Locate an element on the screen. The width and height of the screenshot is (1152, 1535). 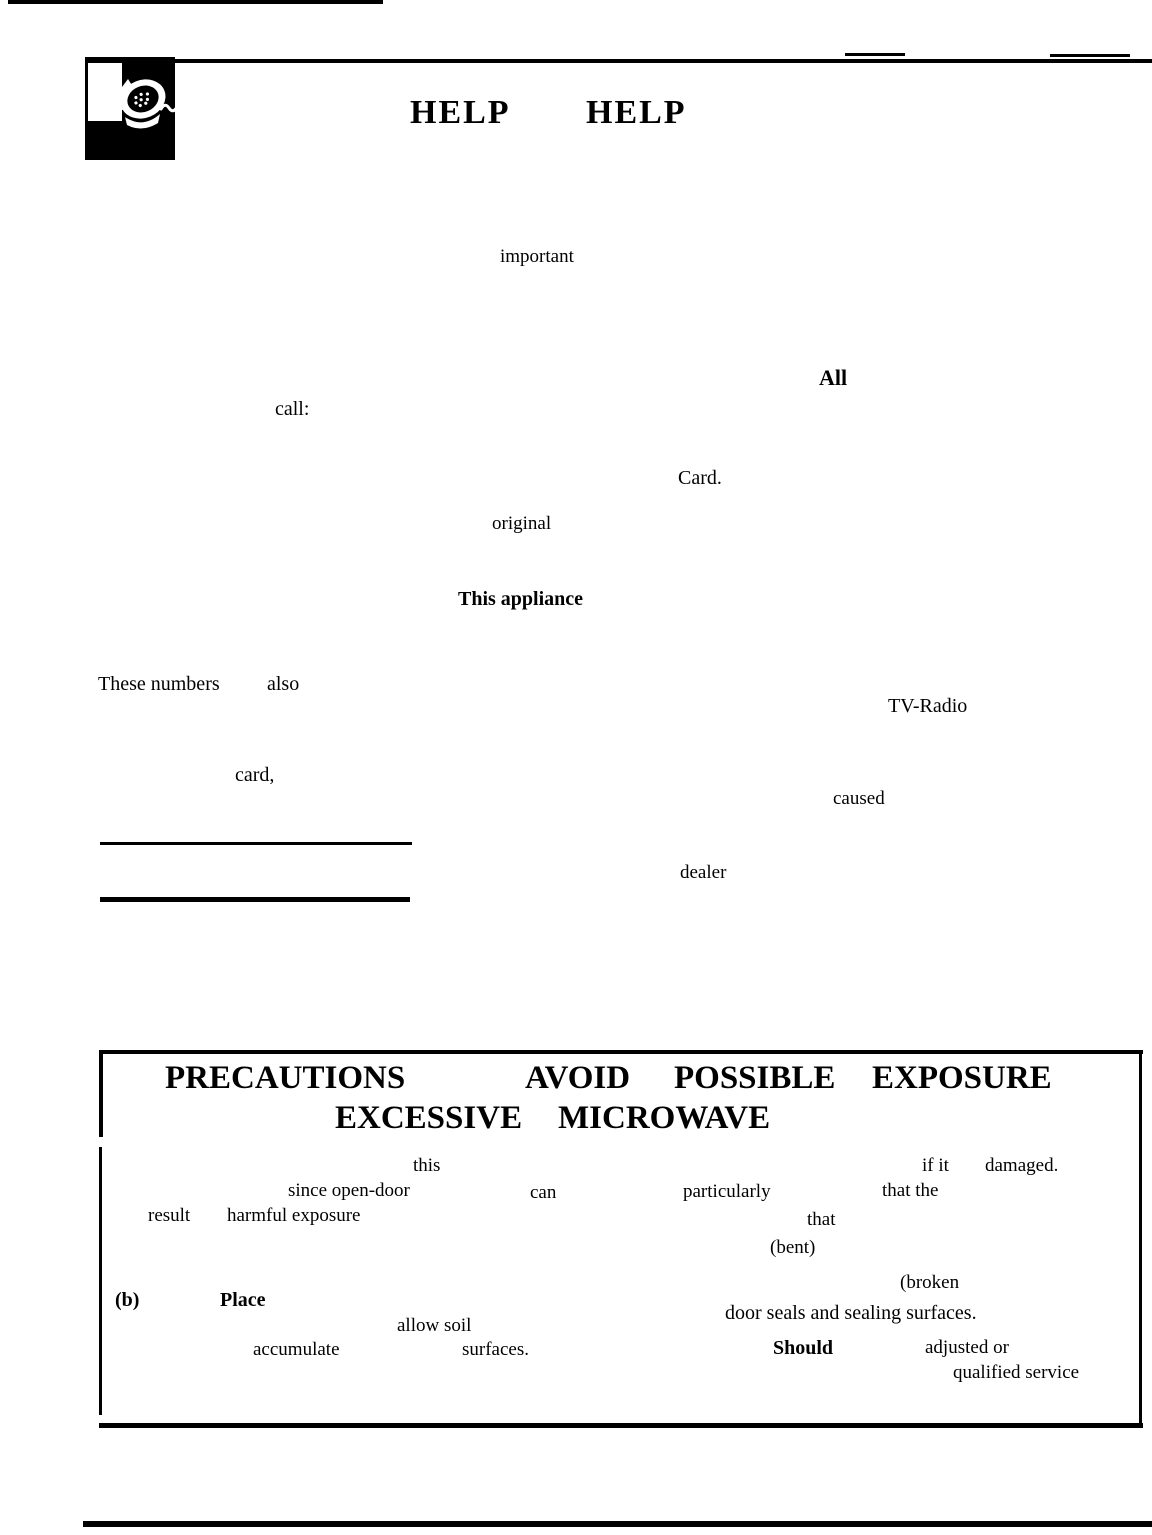
text-fragment: call: is located at coordinates (292, 409).